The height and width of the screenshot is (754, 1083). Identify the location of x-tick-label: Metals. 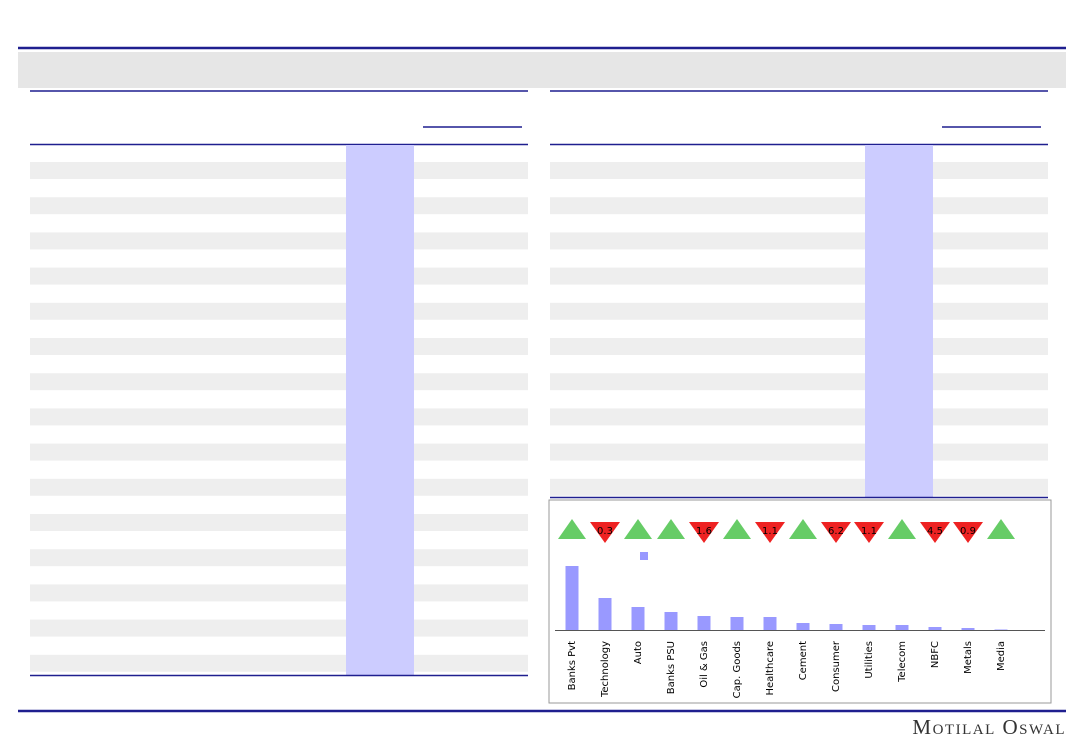
(968, 657).